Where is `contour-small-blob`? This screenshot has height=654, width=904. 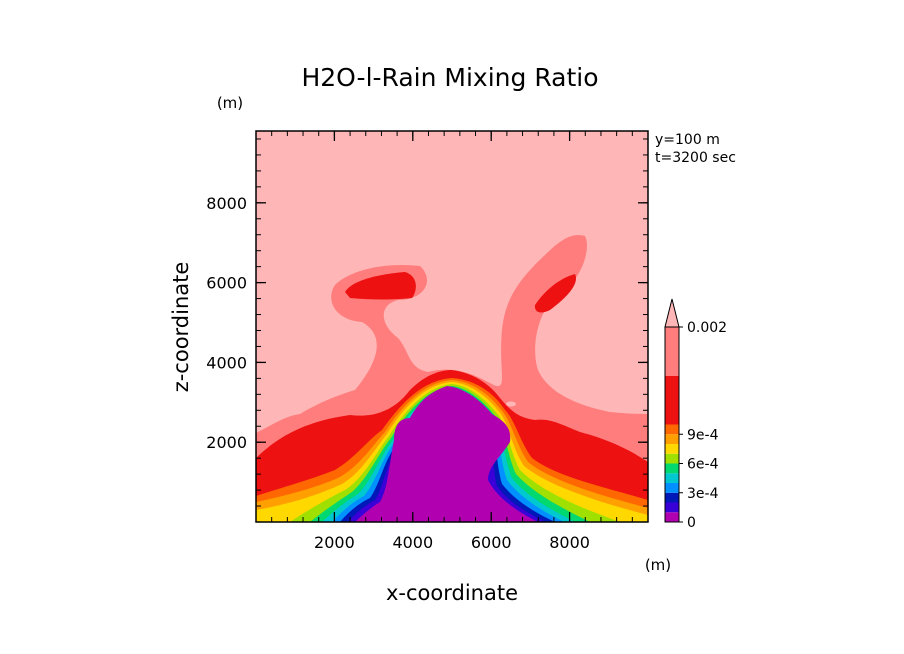
contour-small-blob is located at coordinates (511, 404).